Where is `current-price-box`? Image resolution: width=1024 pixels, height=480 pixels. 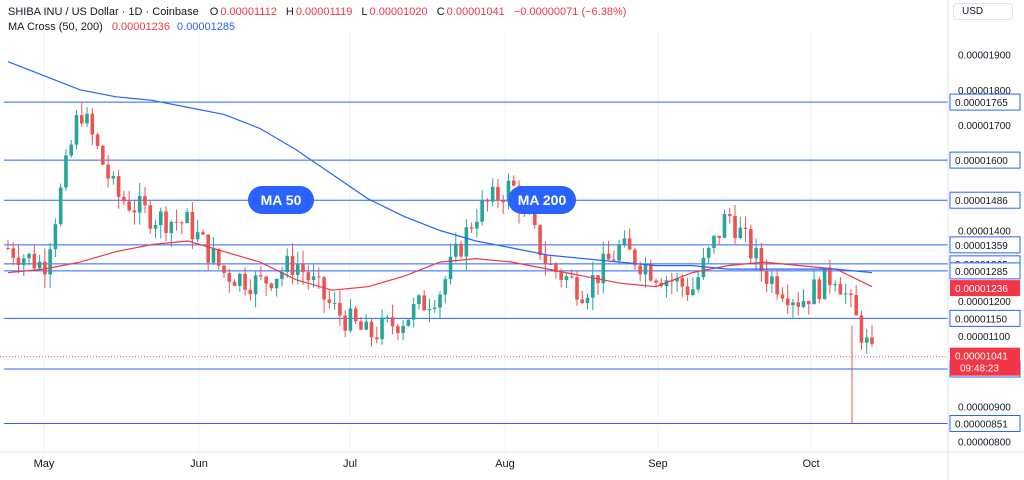
current-price-box is located at coordinates (985, 361).